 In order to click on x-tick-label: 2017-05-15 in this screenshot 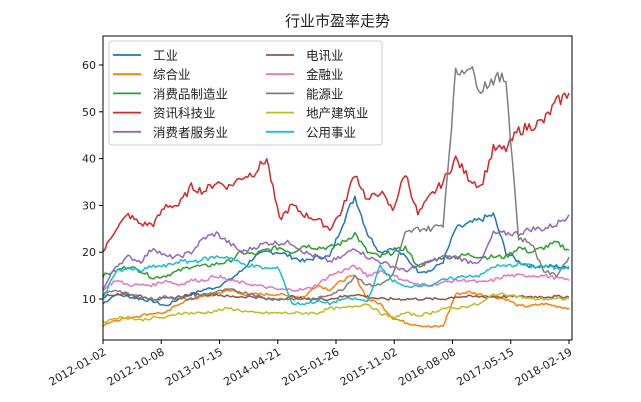, I will do `click(485, 366)`.